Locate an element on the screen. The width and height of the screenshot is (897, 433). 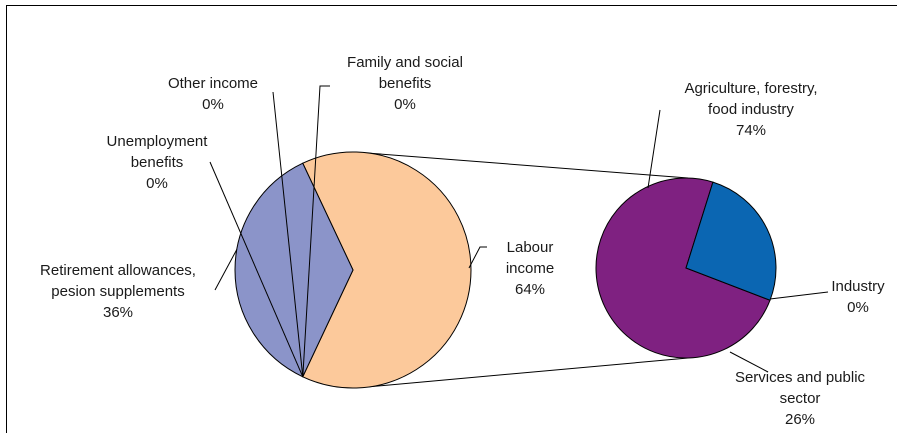
data-label-line: income is located at coordinates (530, 268).